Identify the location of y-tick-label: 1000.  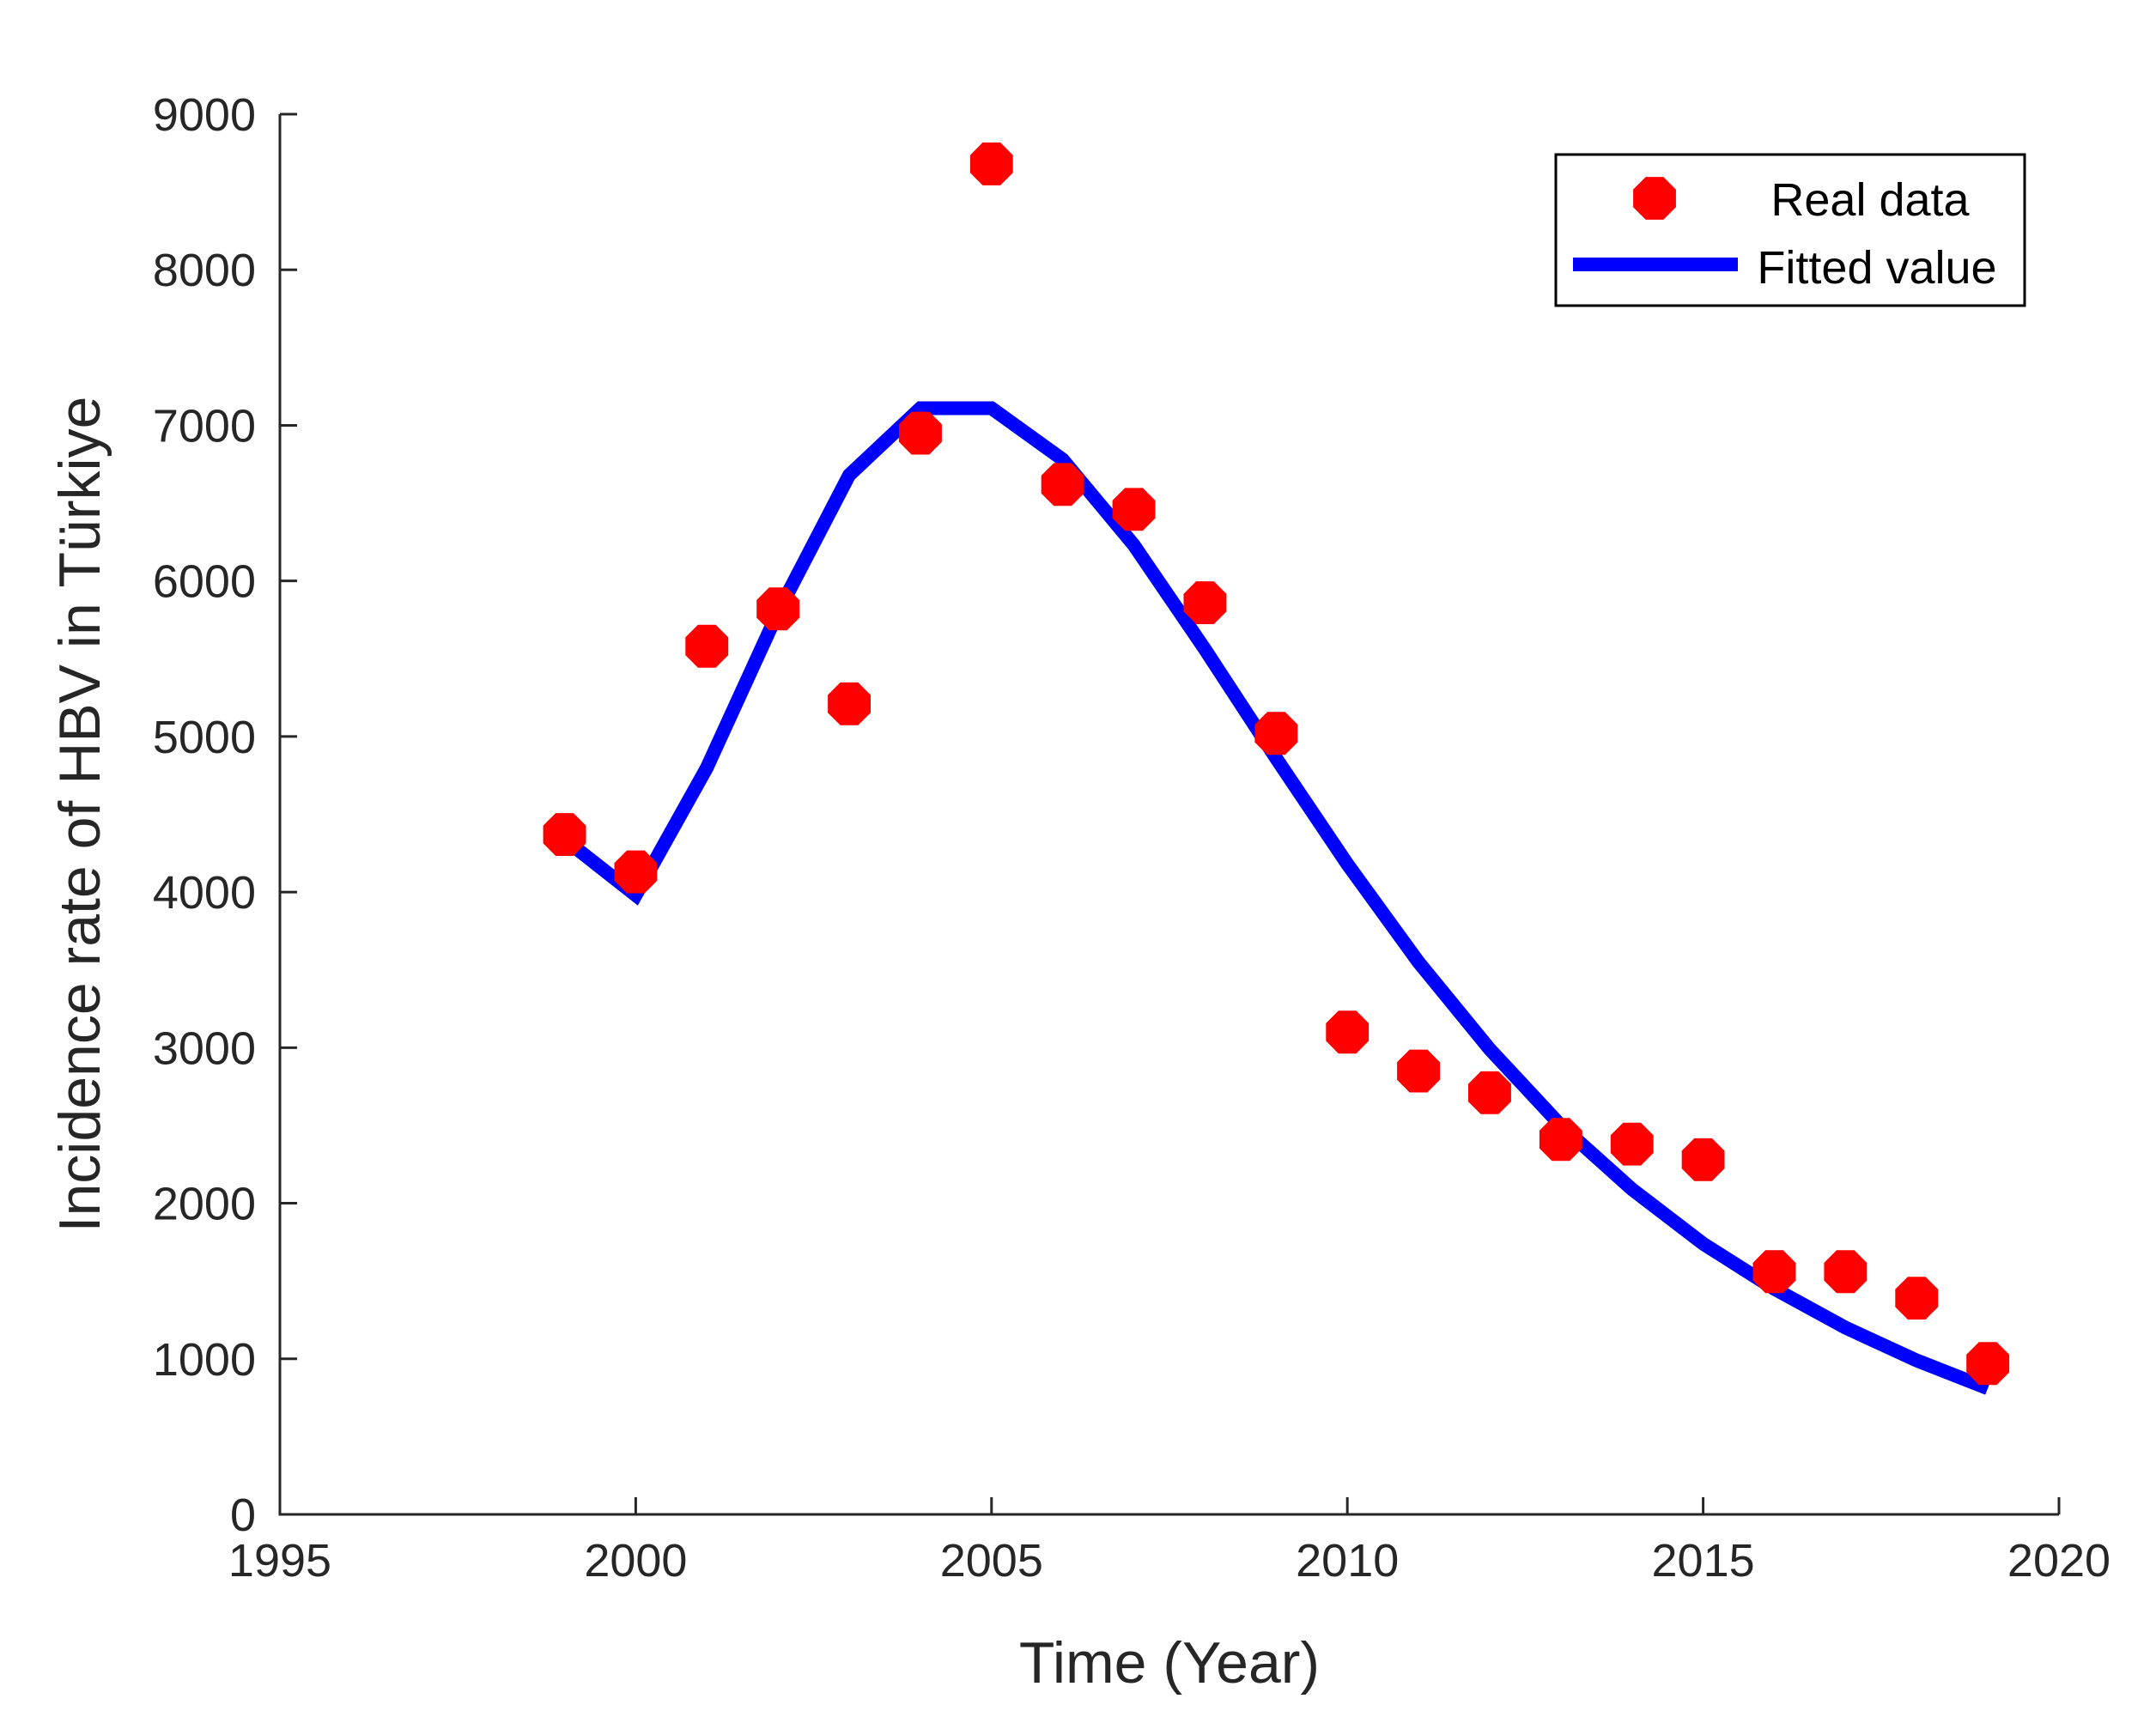
(204, 1360).